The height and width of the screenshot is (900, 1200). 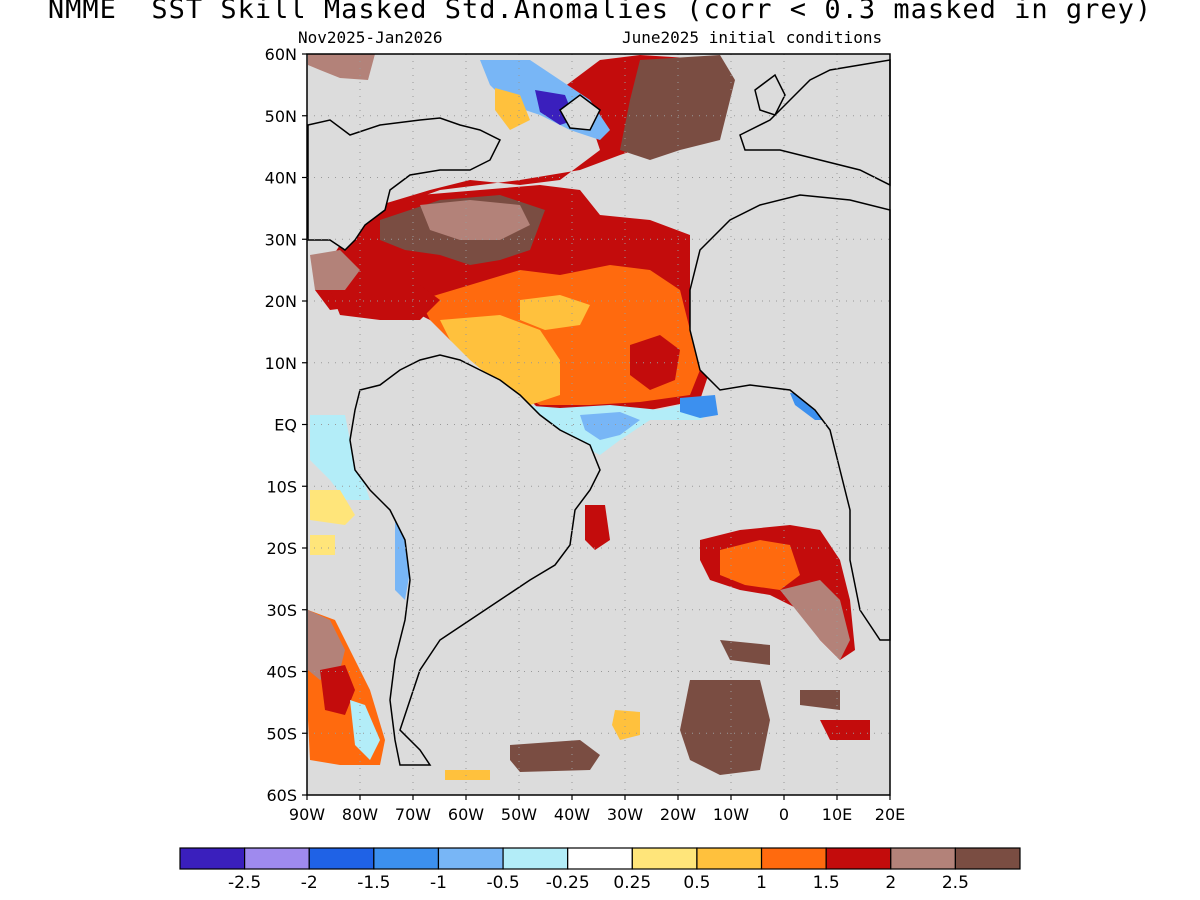 I want to click on lat-tick-label: 30N, so click(x=281, y=239).